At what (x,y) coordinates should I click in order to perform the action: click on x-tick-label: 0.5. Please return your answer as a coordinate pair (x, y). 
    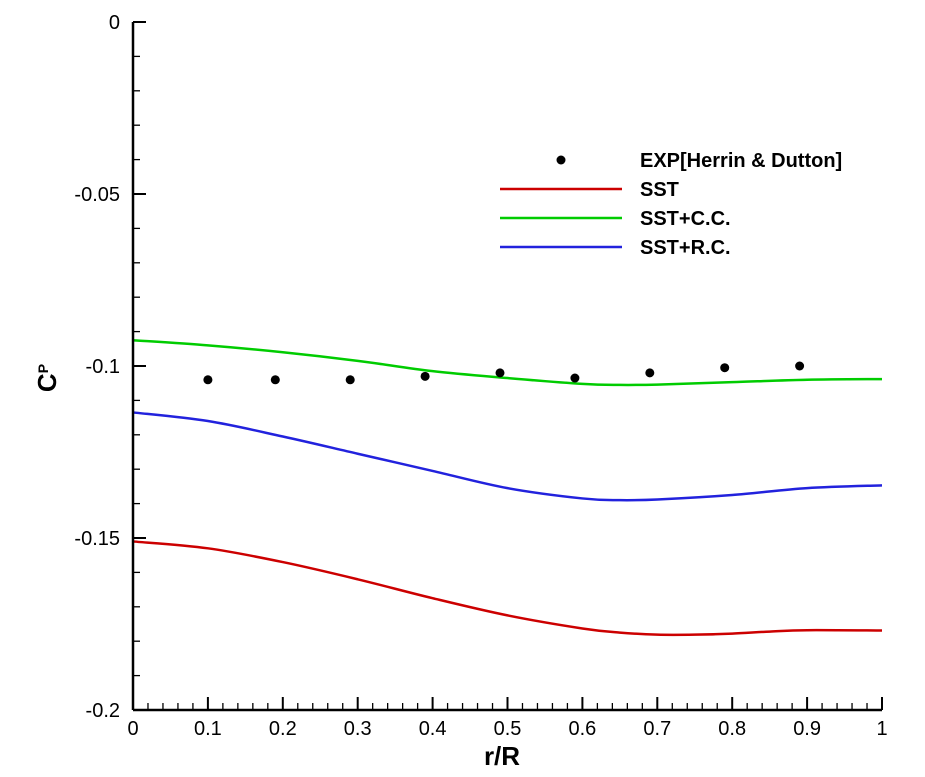
    Looking at the image, I should click on (508, 729).